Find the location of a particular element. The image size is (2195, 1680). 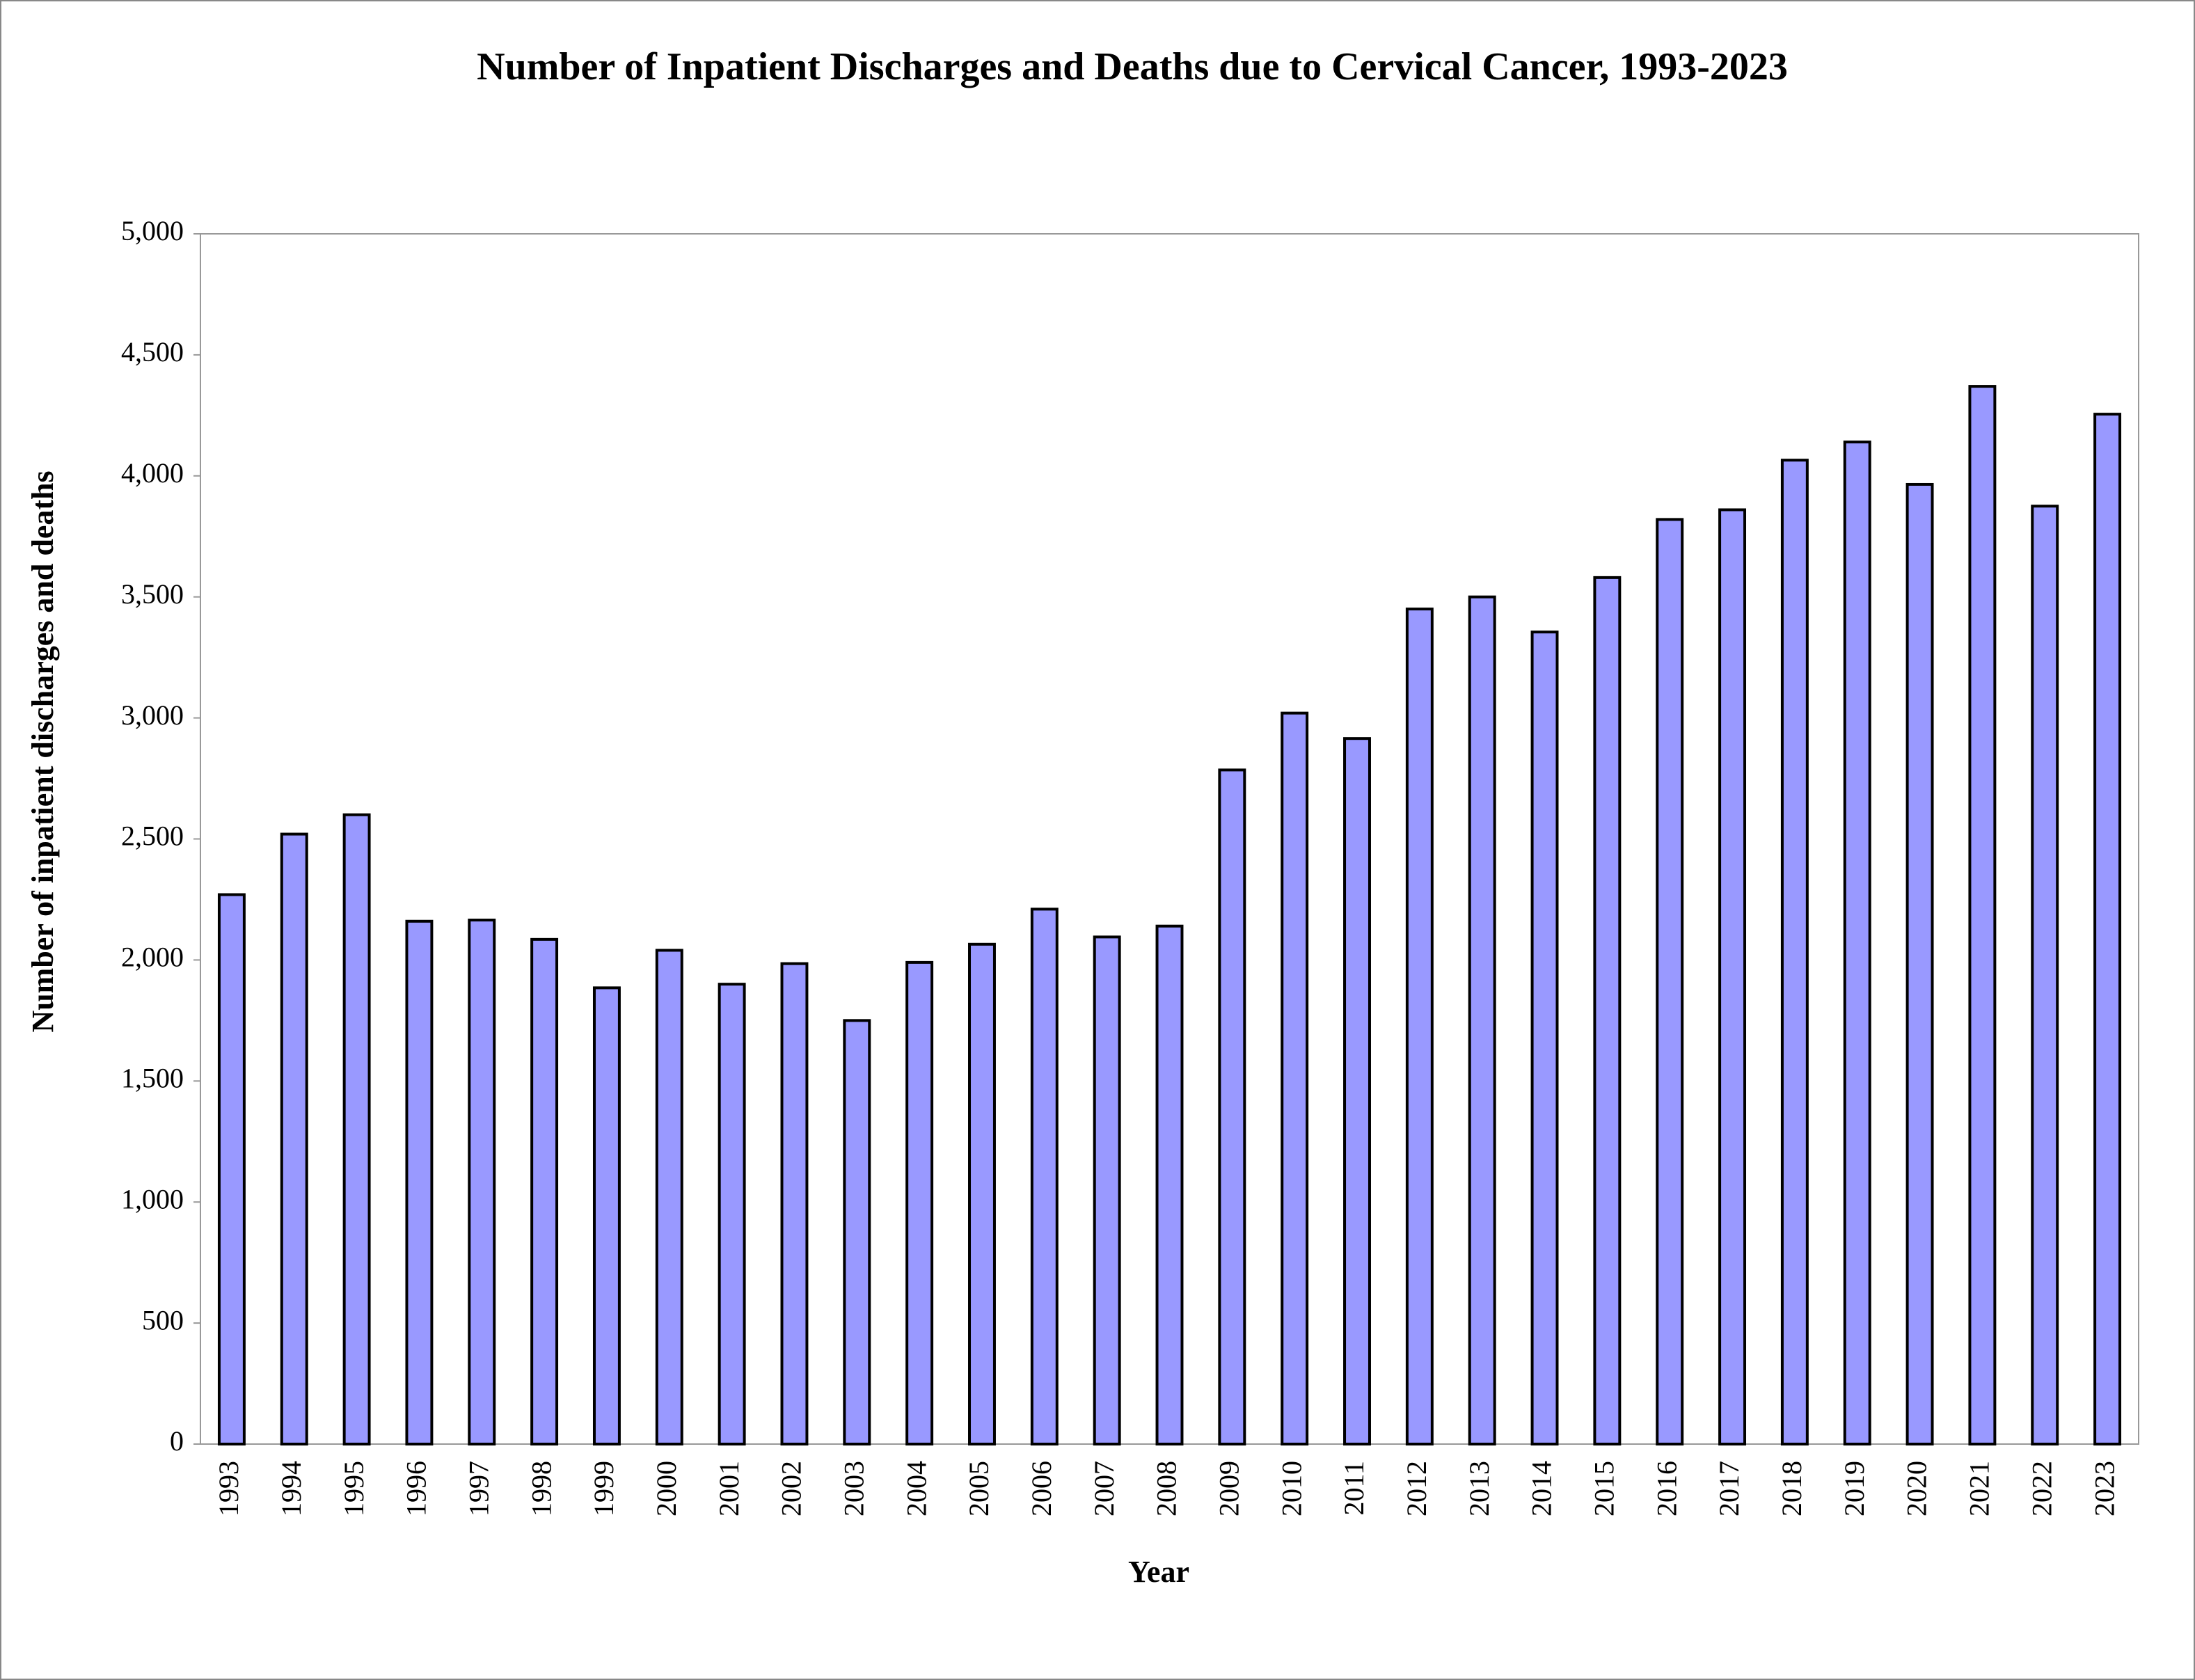

x-tick-label: 2017 is located at coordinates (1729, 1489).